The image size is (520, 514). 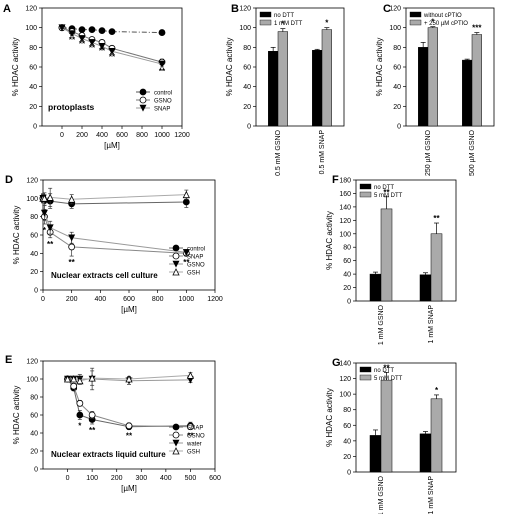 What do you see at coordinates (194, 444) in the screenshot?
I see `legend-label: water` at bounding box center [194, 444].